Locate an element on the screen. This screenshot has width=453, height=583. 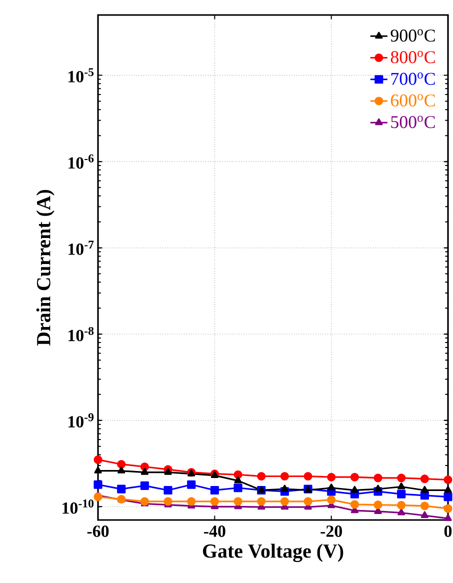
y-tick-label: 10$^{-10}$ is located at coordinates (78, 506).